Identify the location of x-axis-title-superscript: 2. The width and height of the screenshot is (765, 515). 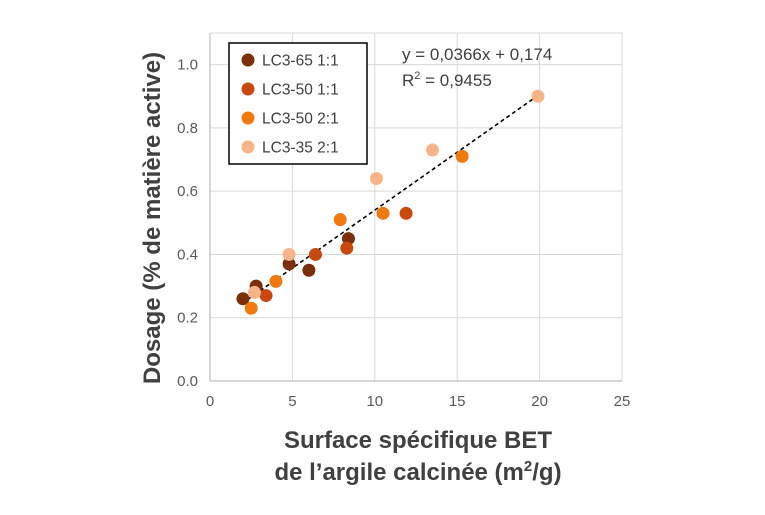
(528, 466).